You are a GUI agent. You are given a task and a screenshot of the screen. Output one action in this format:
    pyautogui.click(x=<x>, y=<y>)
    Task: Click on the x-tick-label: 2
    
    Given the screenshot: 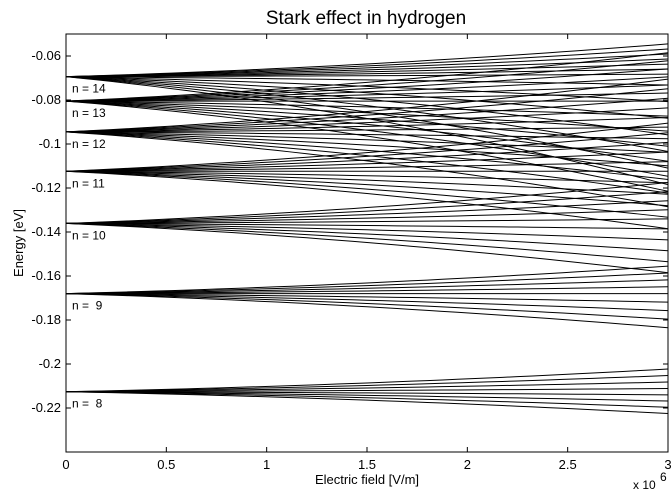 What is the action you would take?
    pyautogui.click(x=467, y=464)
    